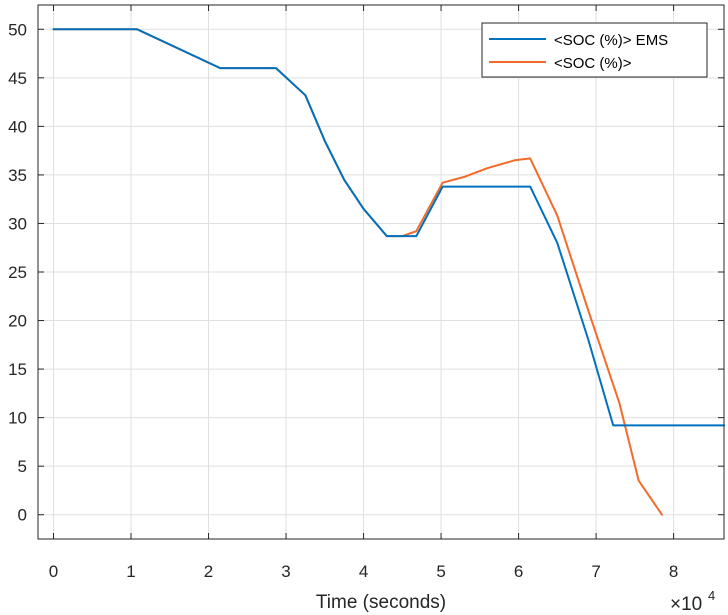  I want to click on legend-label-soc-ems: <SOC (%)> EMS, so click(611, 40).